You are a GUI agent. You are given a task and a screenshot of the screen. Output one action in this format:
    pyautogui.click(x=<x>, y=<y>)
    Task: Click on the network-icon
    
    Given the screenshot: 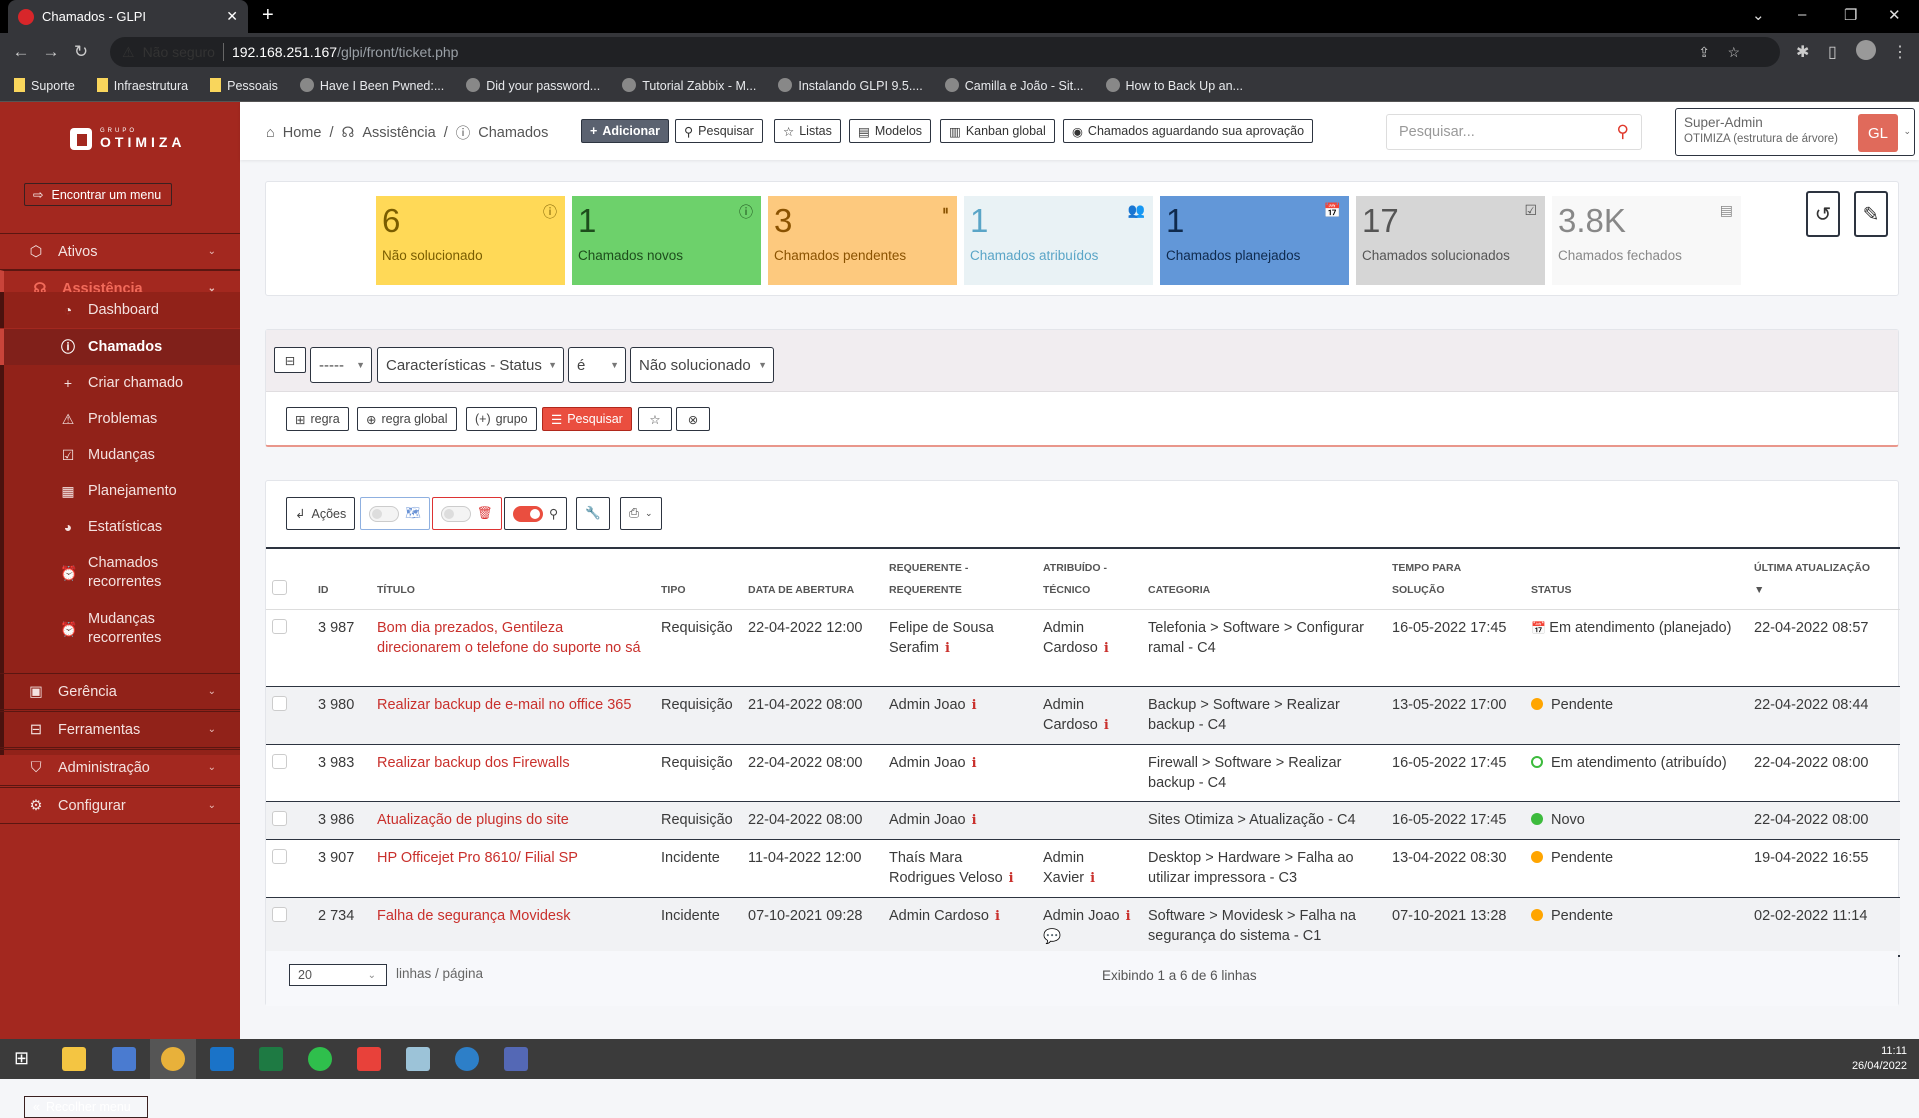 What is the action you would take?
    pyautogui.click(x=467, y=1059)
    